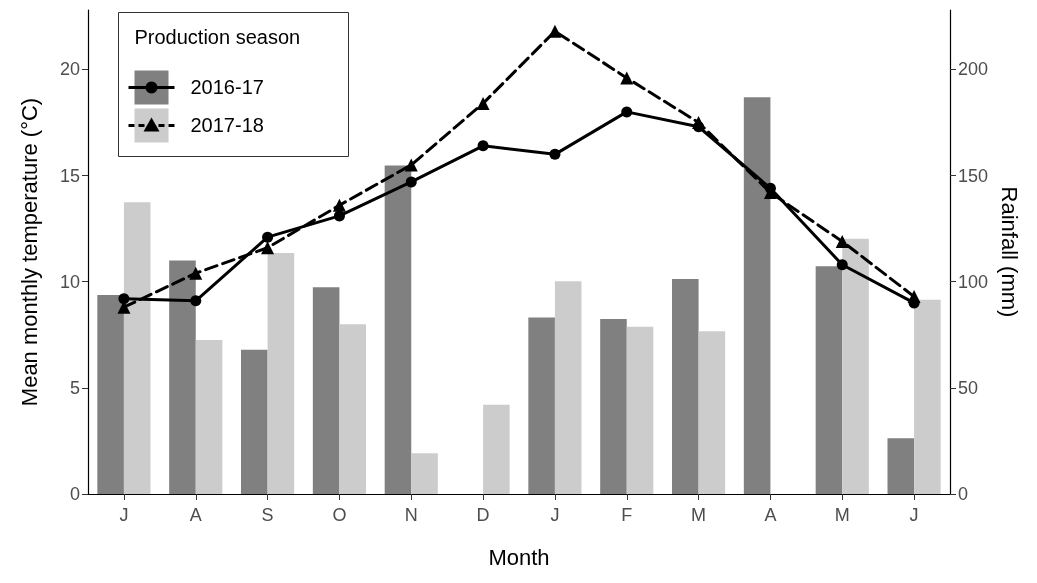 The image size is (1037, 583). I want to click on x-tick-label: F, so click(627, 515).